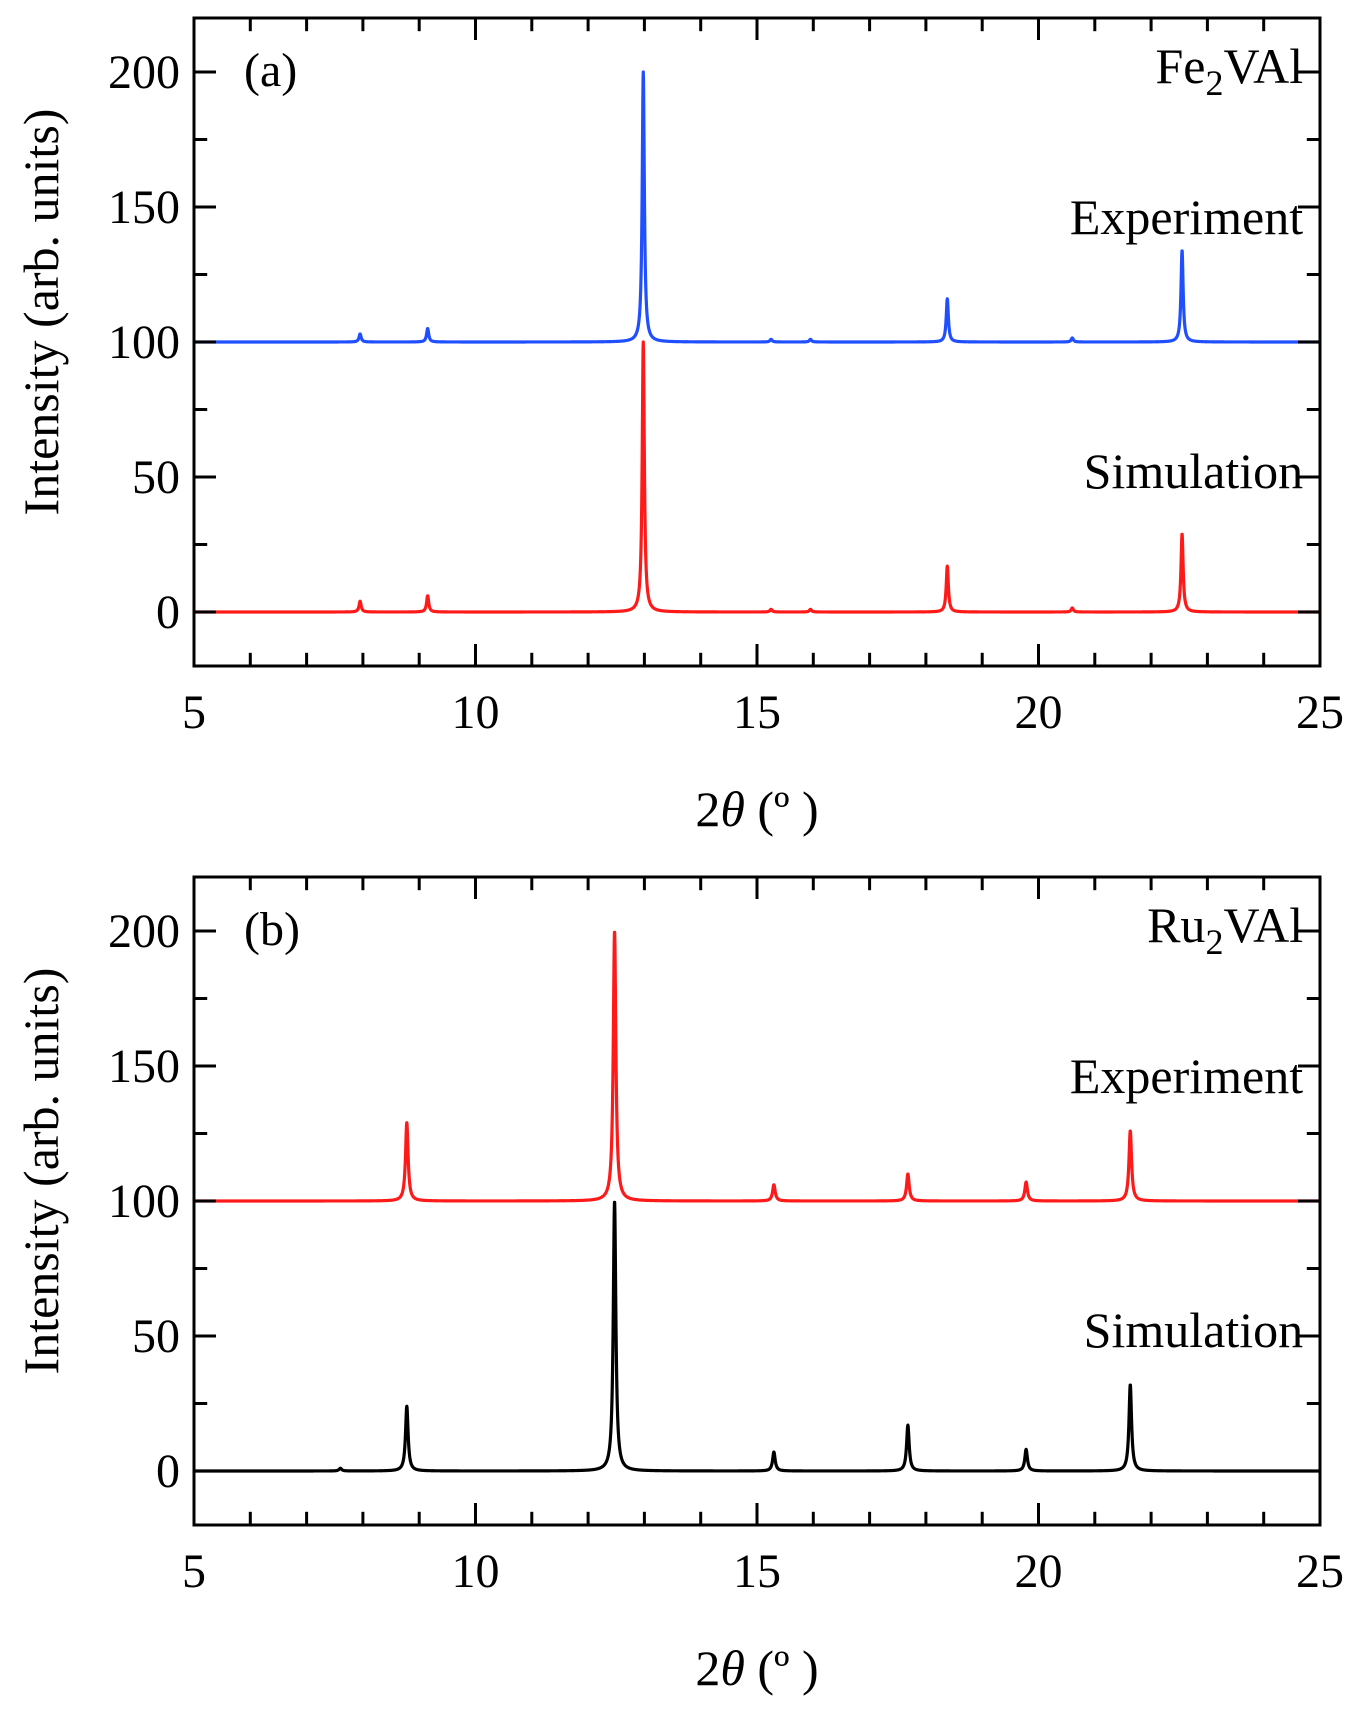 The image size is (1360, 1718). I want to click on panel-a-annotation-simulation: Simulation, so click(1193, 471).